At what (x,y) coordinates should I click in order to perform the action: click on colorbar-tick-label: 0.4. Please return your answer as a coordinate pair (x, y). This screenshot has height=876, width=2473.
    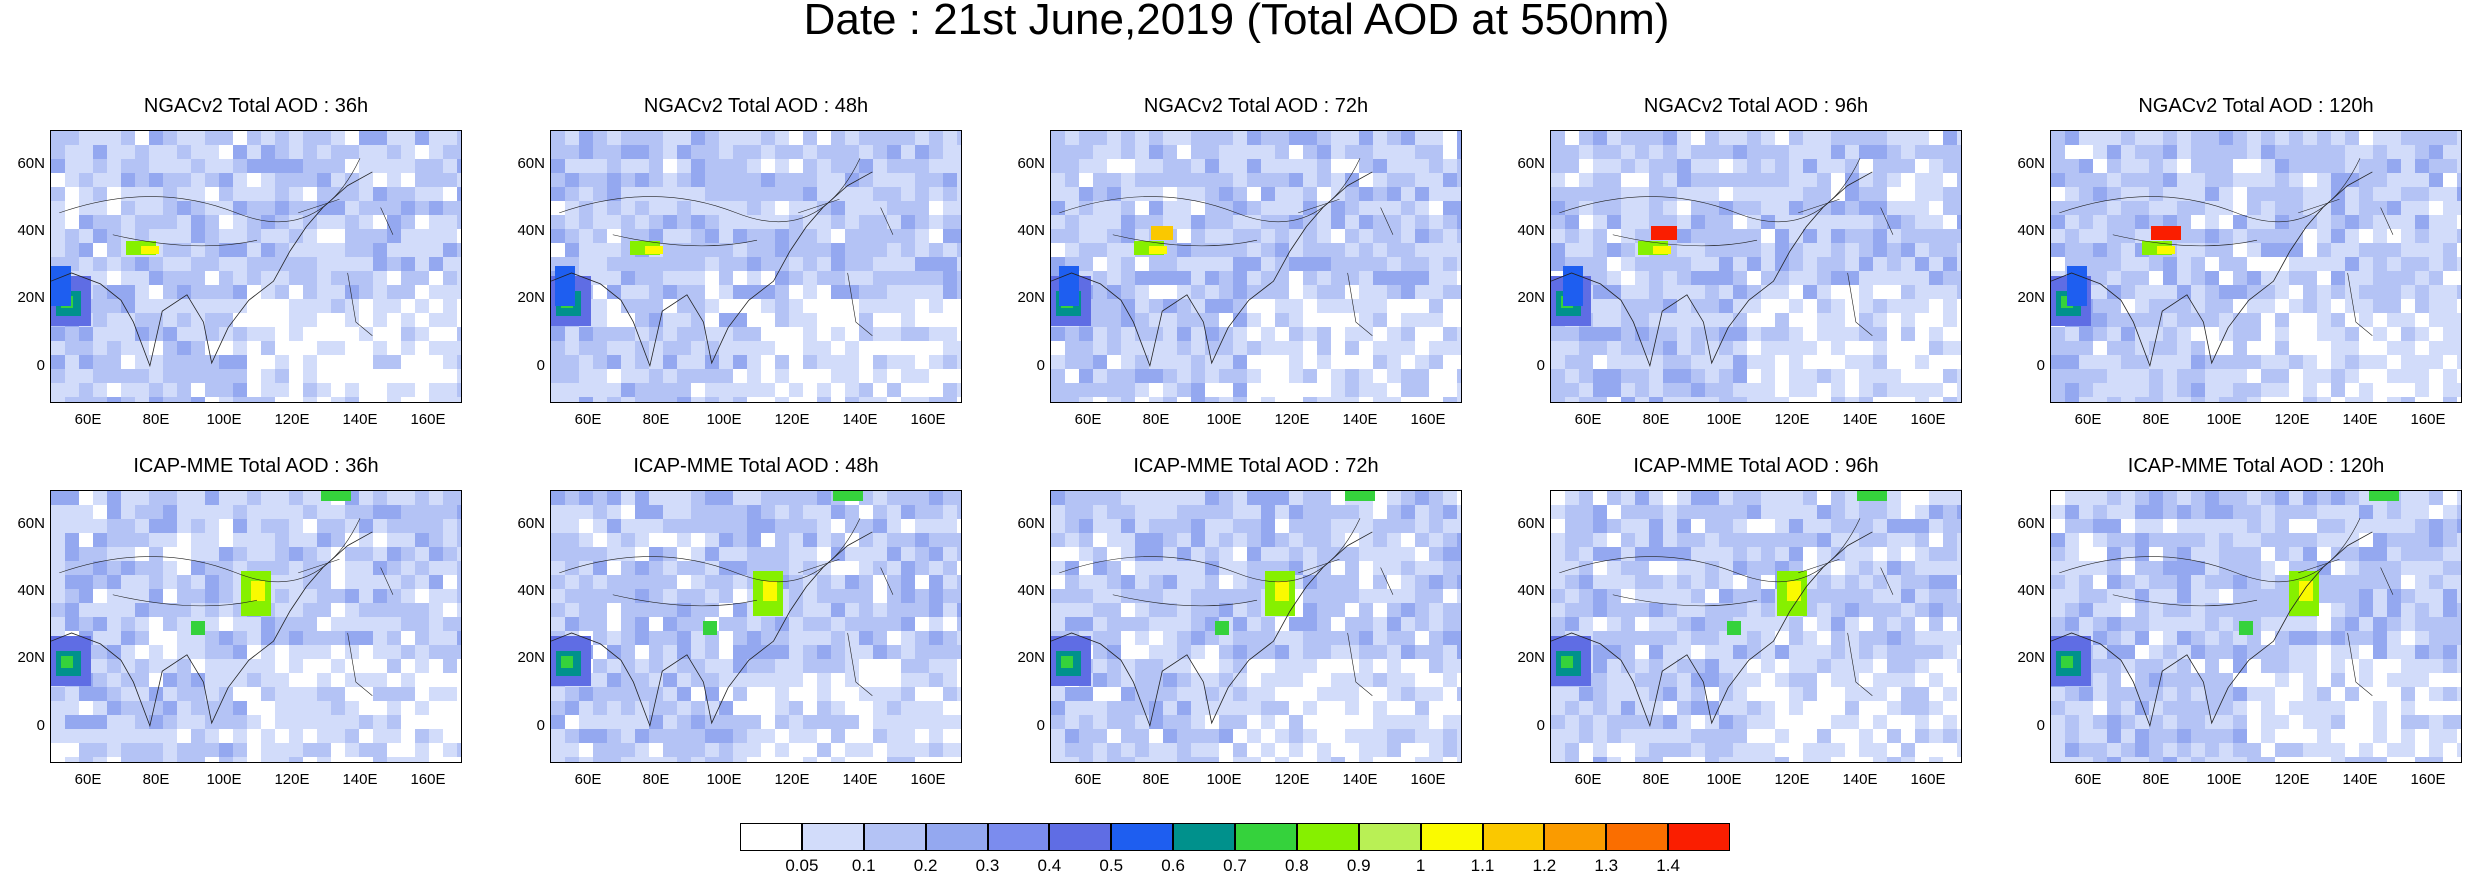
    Looking at the image, I should click on (1049, 866).